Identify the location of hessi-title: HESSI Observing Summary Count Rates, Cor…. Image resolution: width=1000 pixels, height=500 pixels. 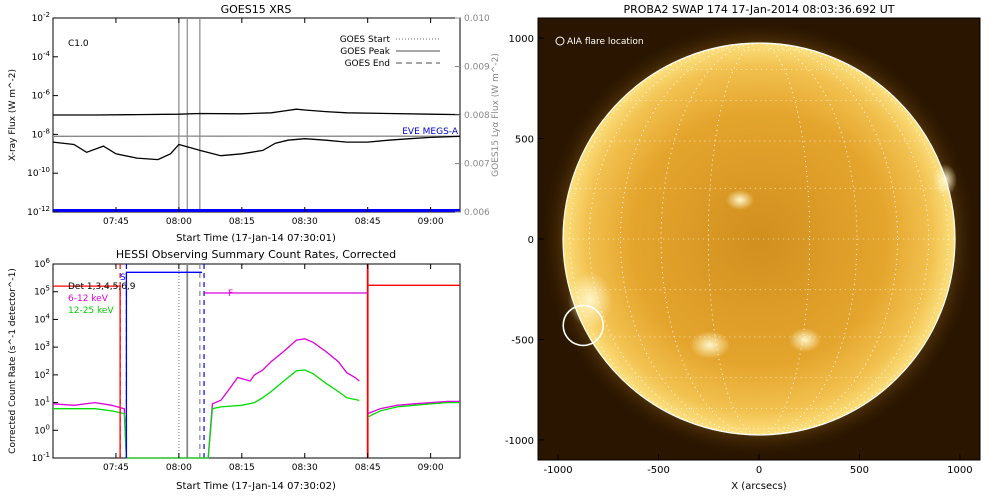
(256, 254).